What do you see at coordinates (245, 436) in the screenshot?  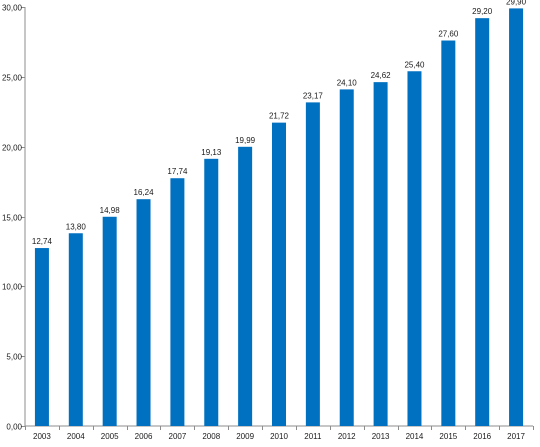 I see `x-tick-label: 2009` at bounding box center [245, 436].